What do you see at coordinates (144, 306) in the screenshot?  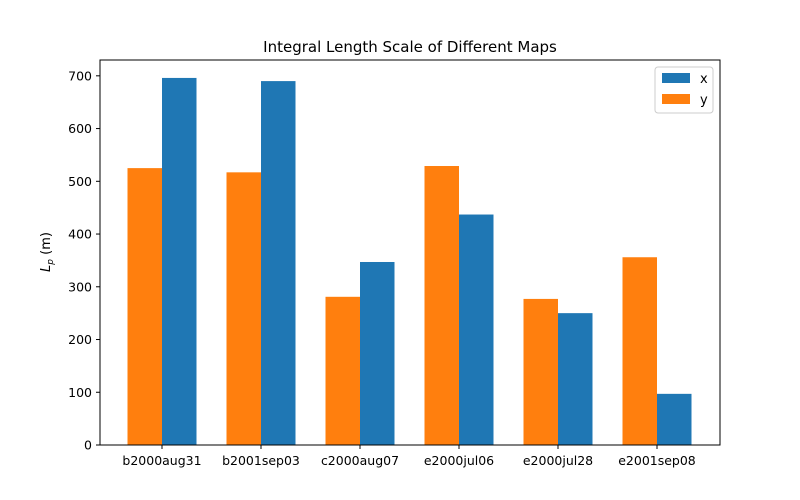 I see `bar-y-b2000aug31` at bounding box center [144, 306].